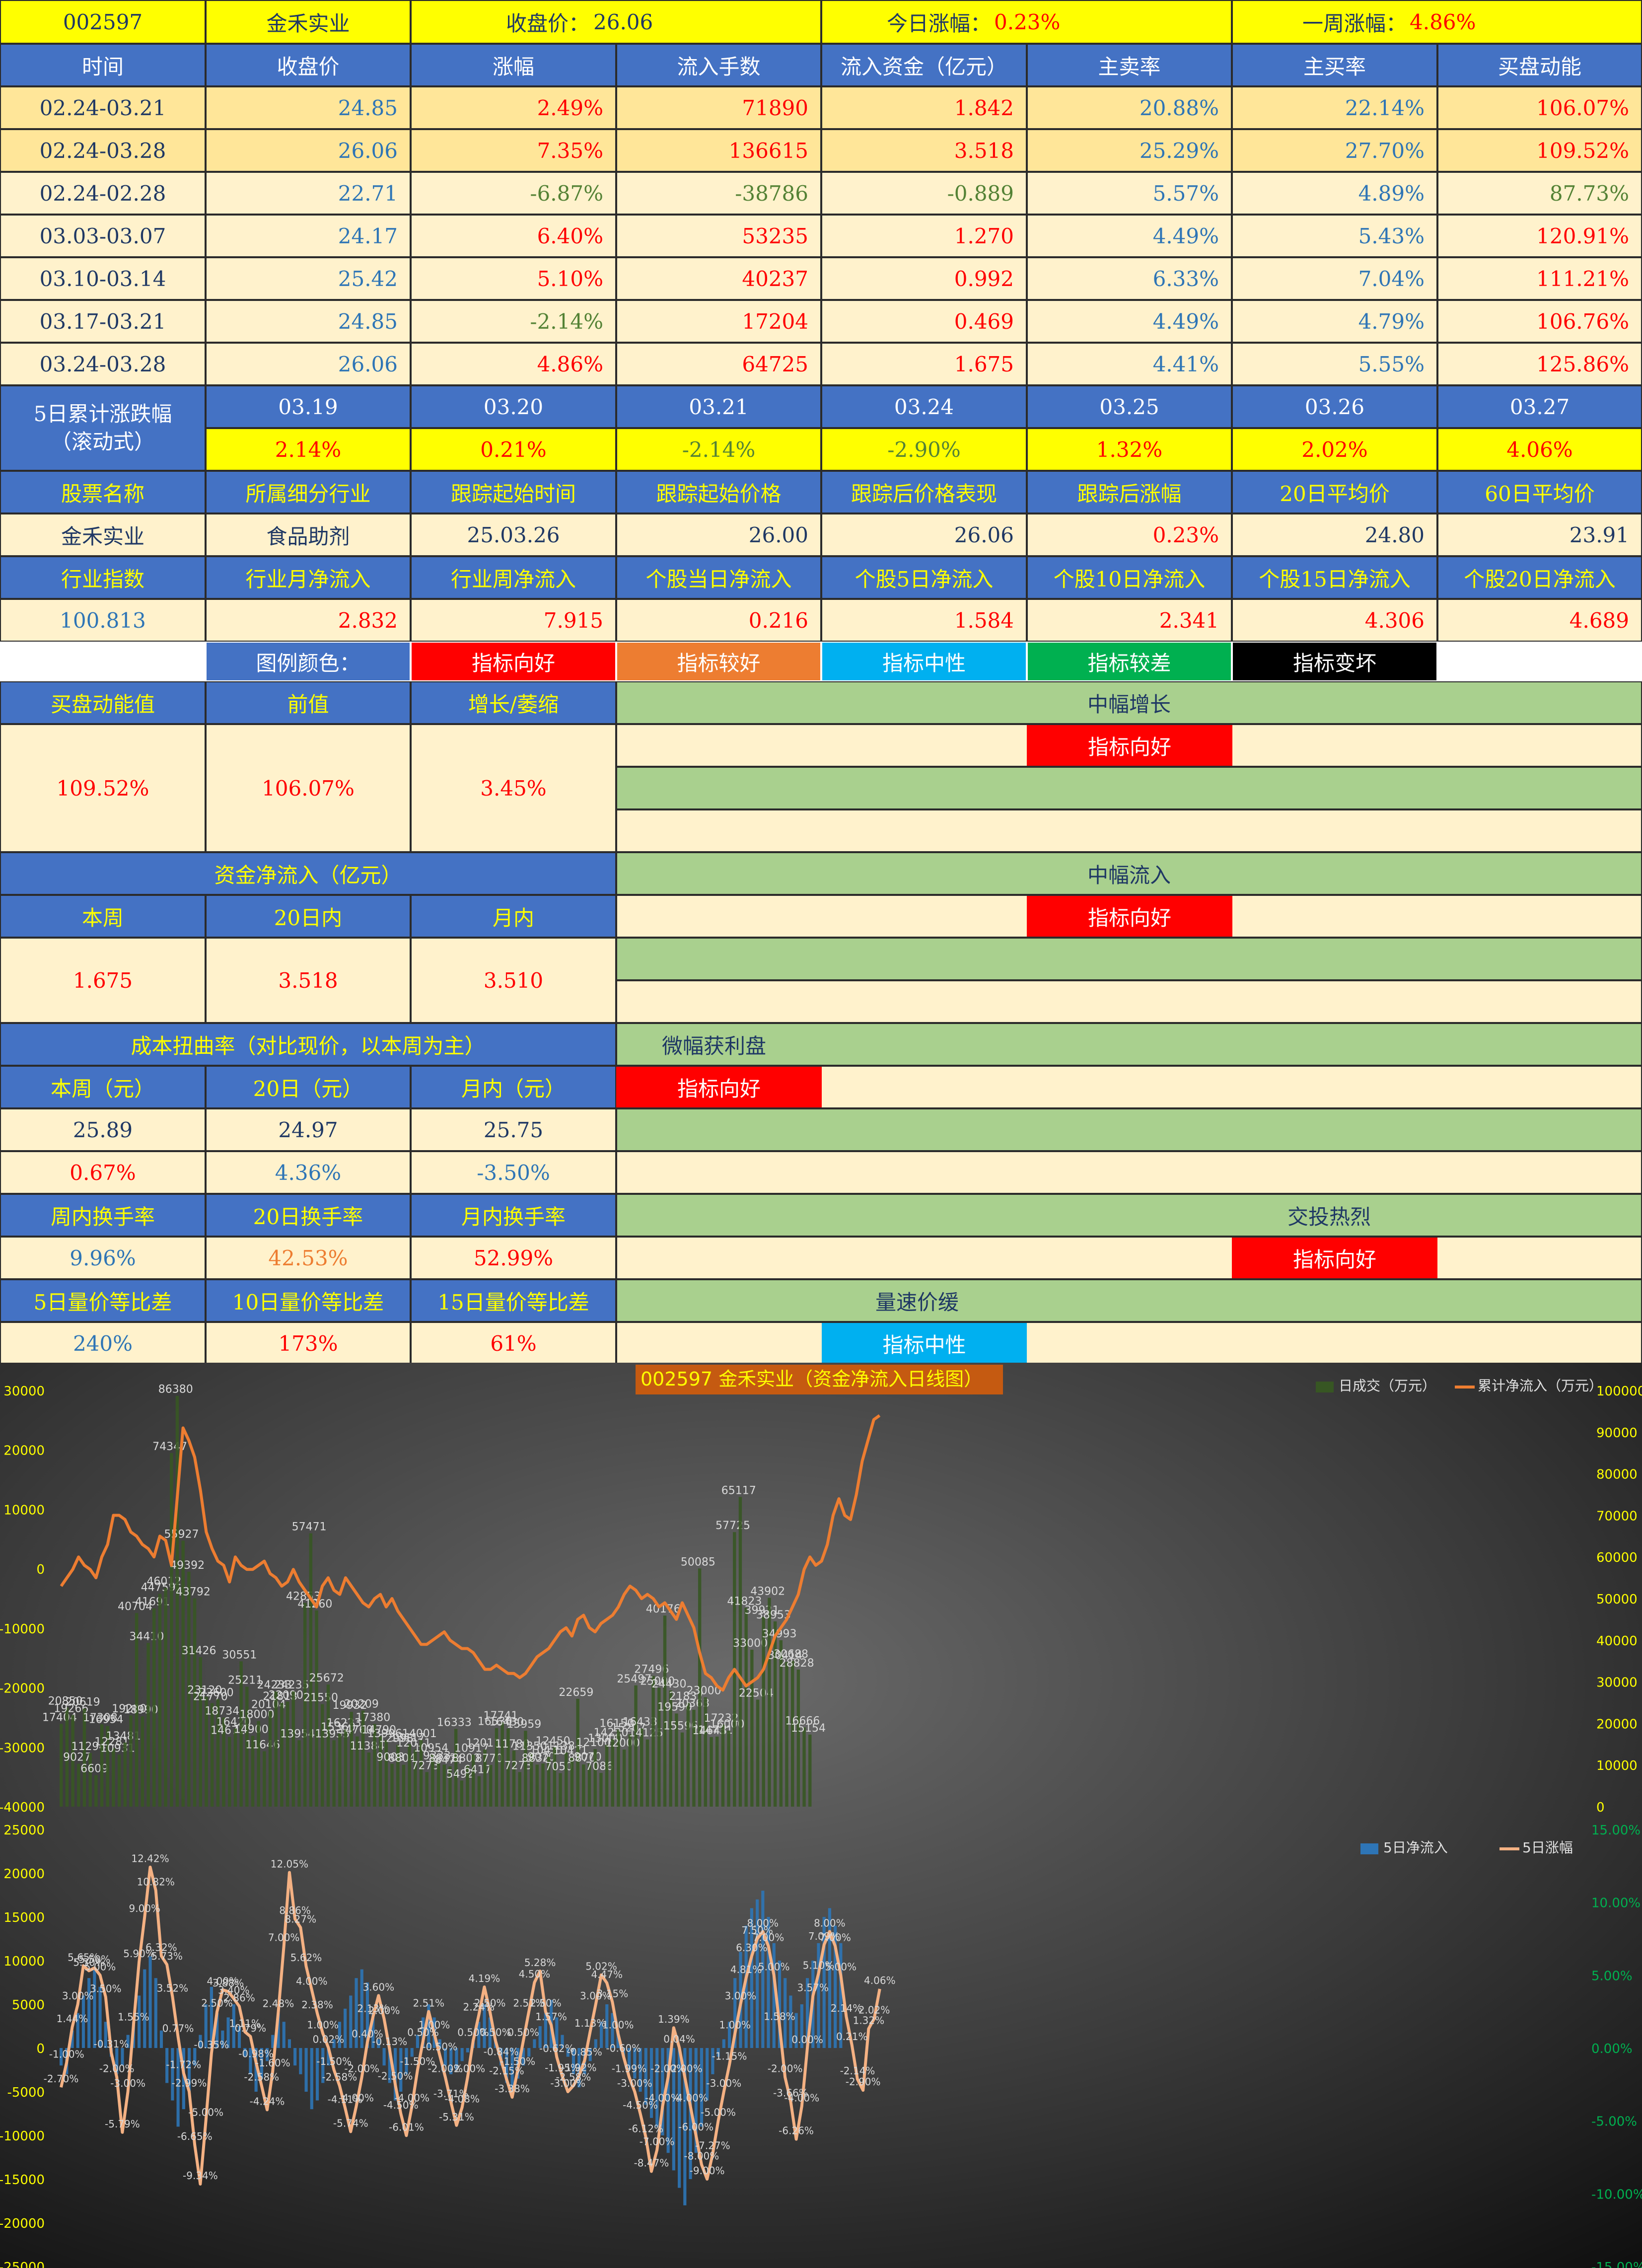  Describe the element at coordinates (590, 2023) in the screenshot. I see `line-data-label: 1.13%` at that location.